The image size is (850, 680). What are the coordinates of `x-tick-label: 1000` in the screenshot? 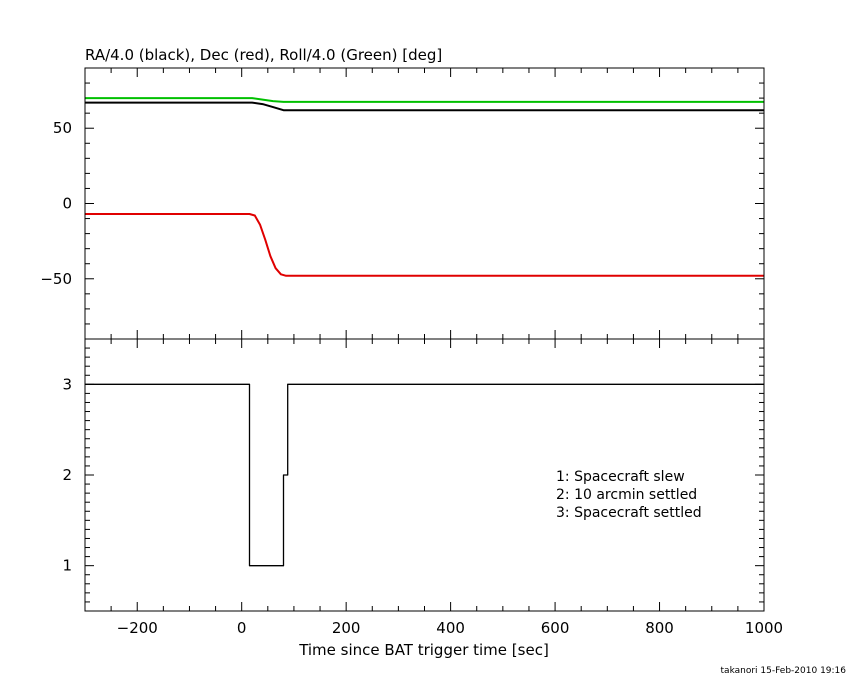 It's located at (764, 628).